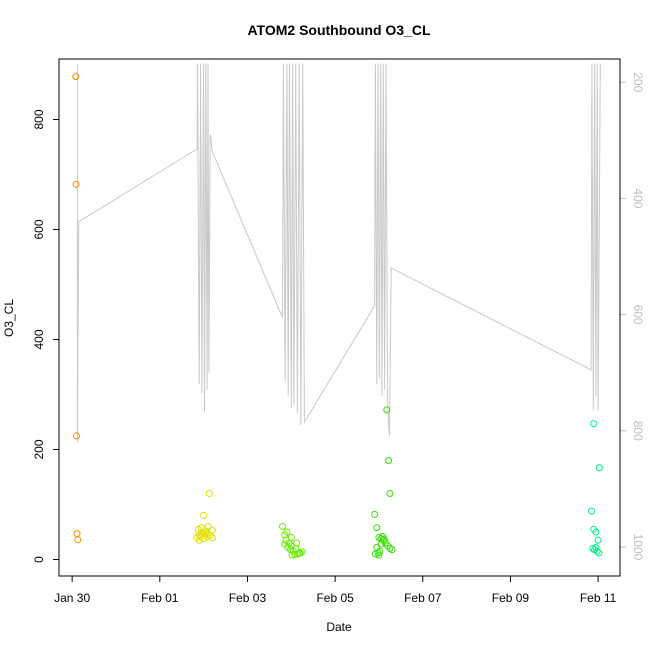  Describe the element at coordinates (39, 449) in the screenshot. I see `y-tick-label: 200` at that location.